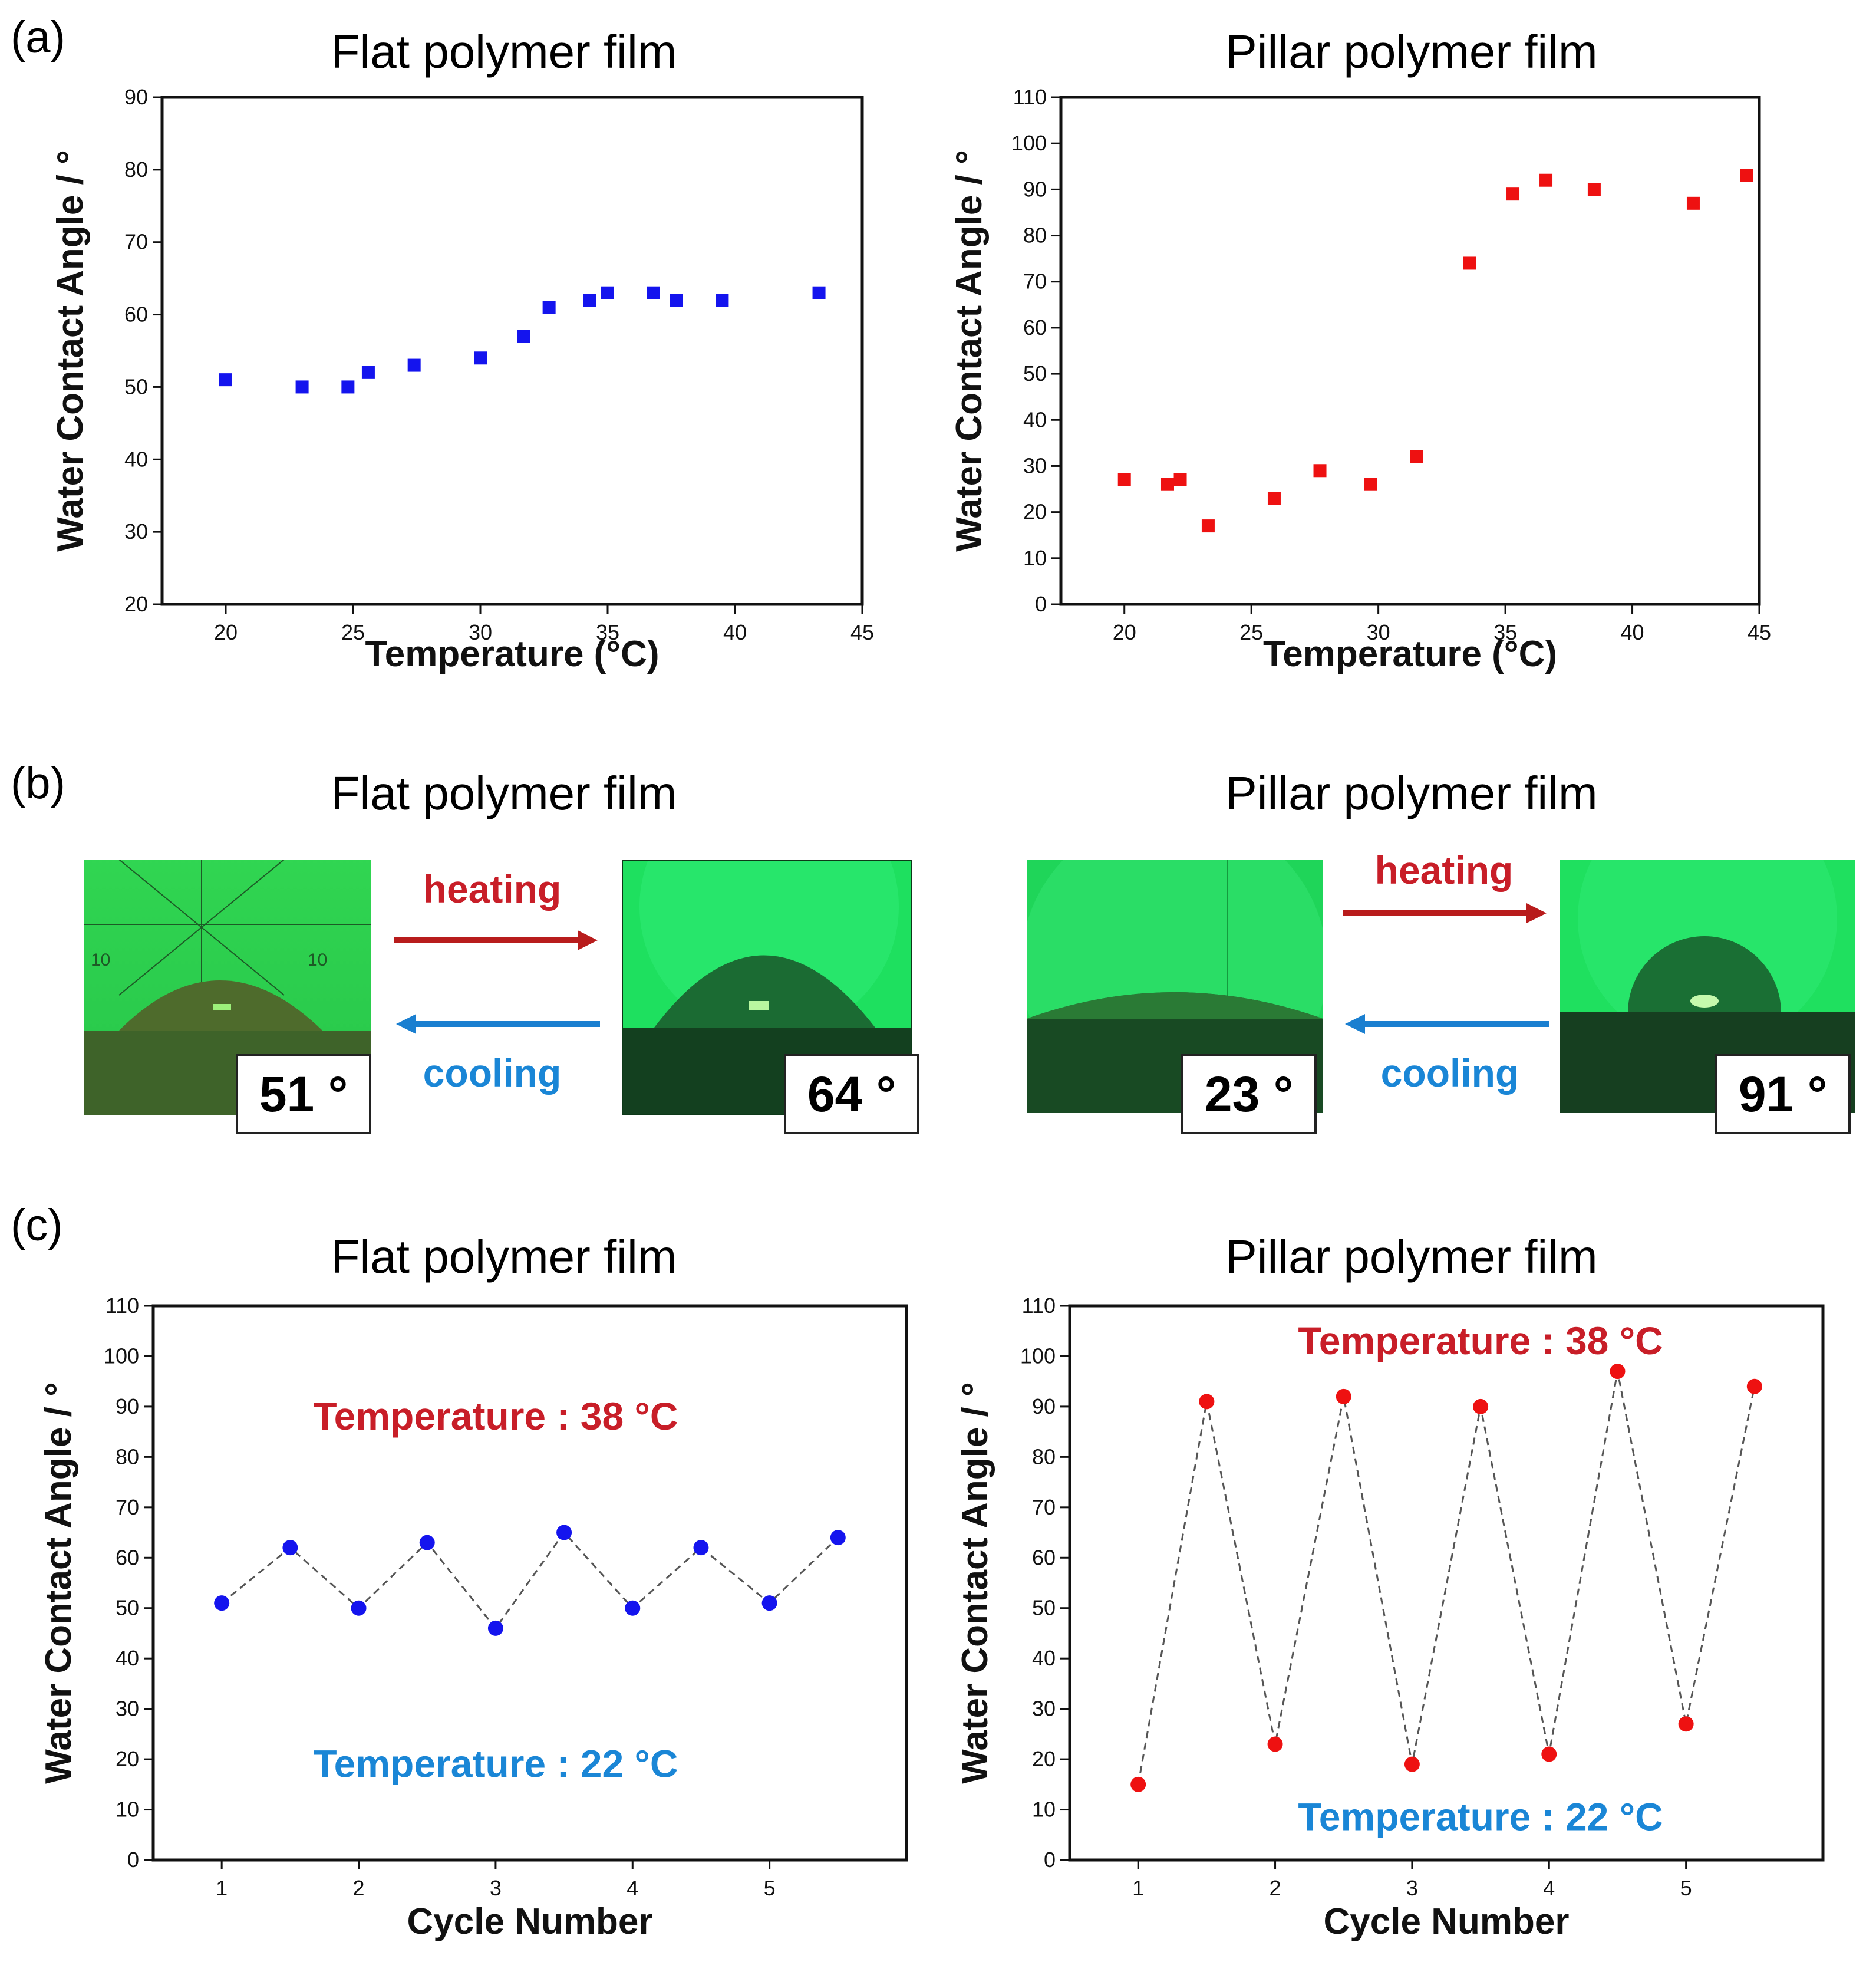 This screenshot has height=1972, width=1876. What do you see at coordinates (1050, 1860) in the screenshot?
I see `y-tick-label: 0` at bounding box center [1050, 1860].